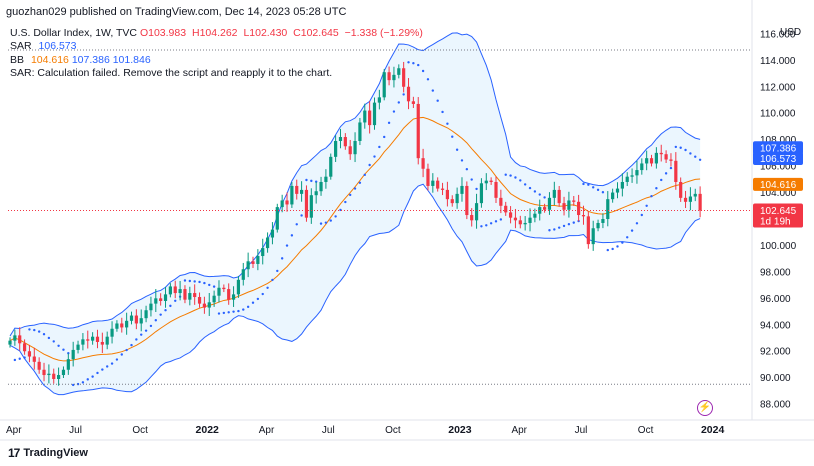 The height and width of the screenshot is (466, 814). Describe the element at coordinates (218, 46) in the screenshot. I see `sar-row: SAR 106.573` at that location.